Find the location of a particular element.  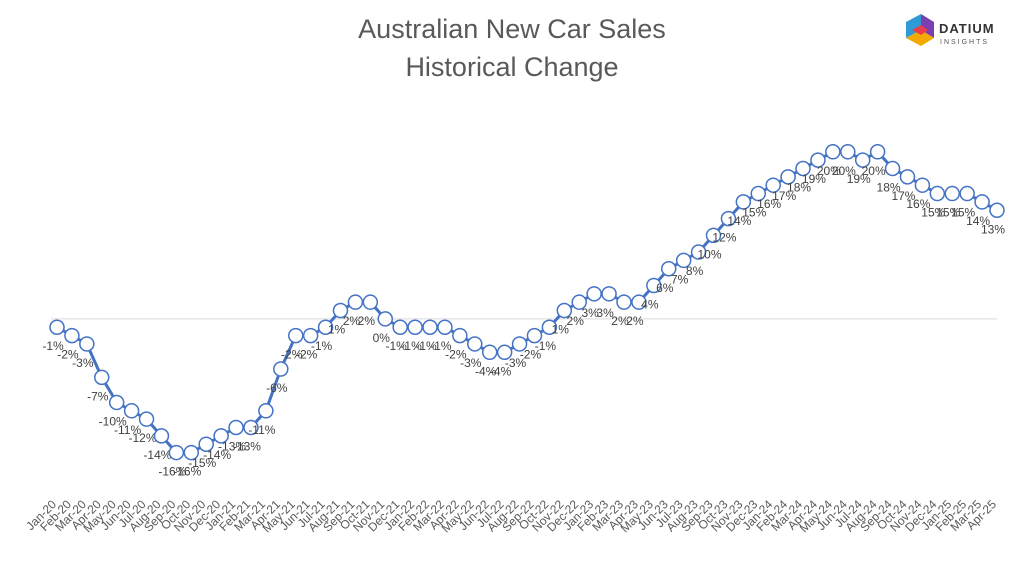

data-label: 7% is located at coordinates (680, 279).